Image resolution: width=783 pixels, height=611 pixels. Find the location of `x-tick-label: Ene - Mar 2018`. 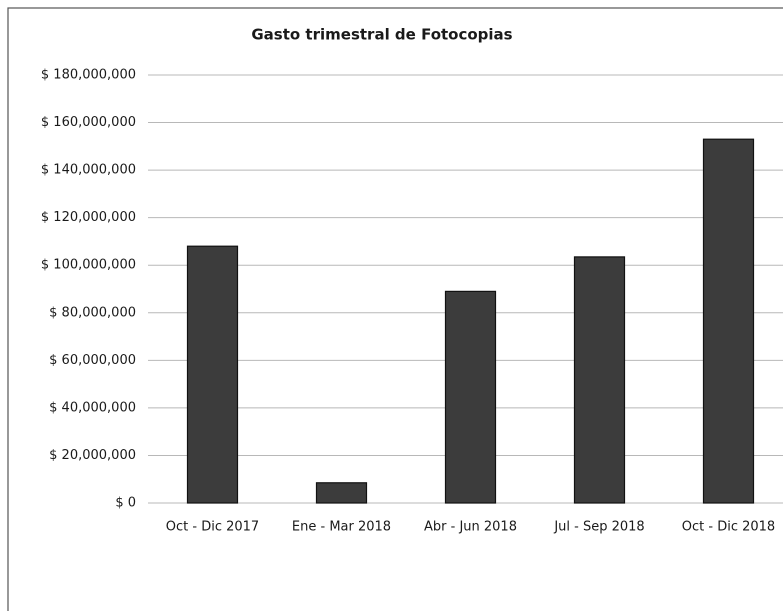

x-tick-label: Ene - Mar 2018 is located at coordinates (341, 527).